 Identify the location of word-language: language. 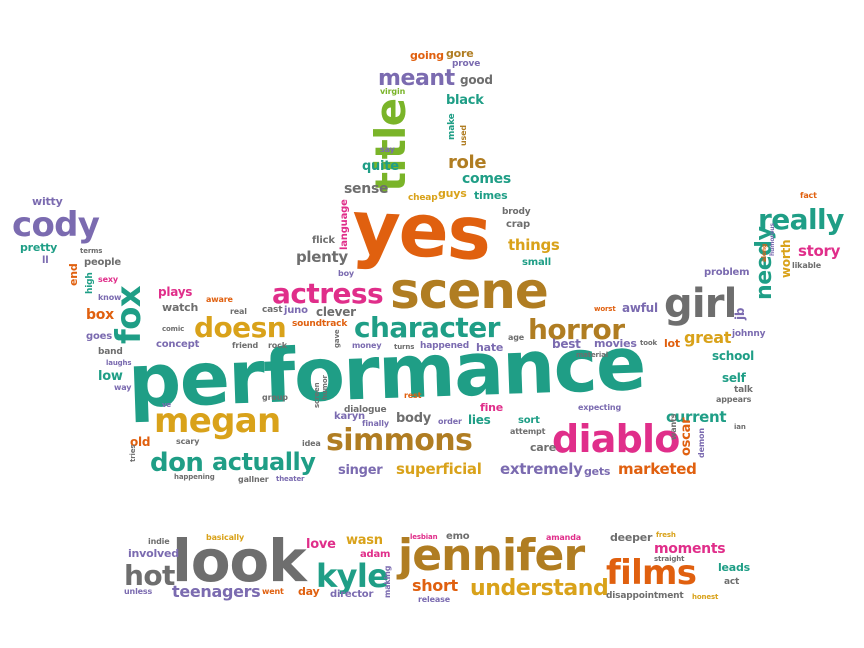
(344, 224).